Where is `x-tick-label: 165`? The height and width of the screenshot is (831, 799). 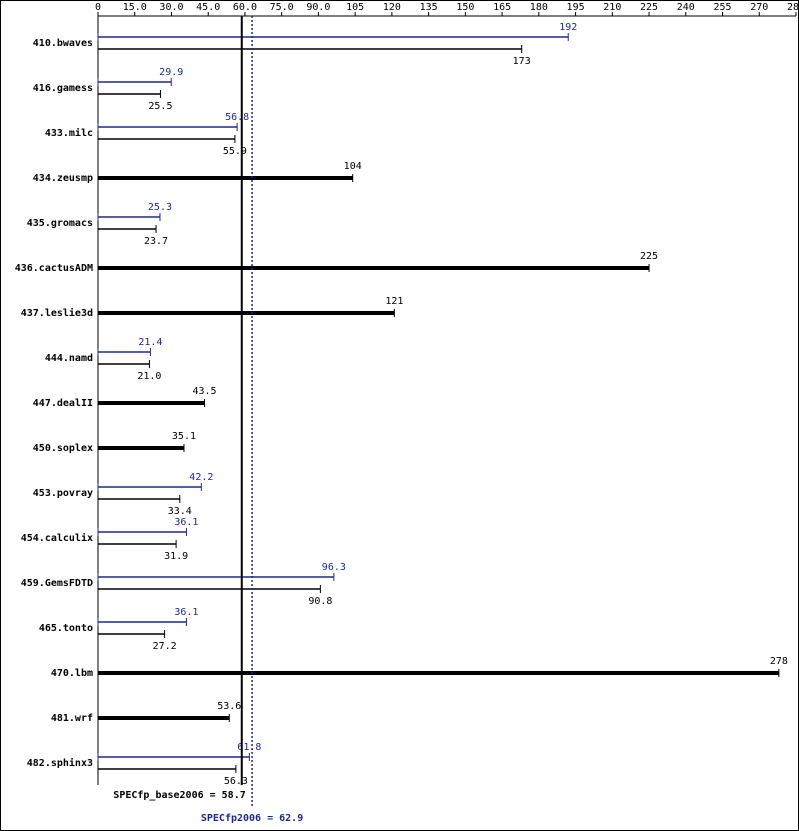 x-tick-label: 165 is located at coordinates (502, 7).